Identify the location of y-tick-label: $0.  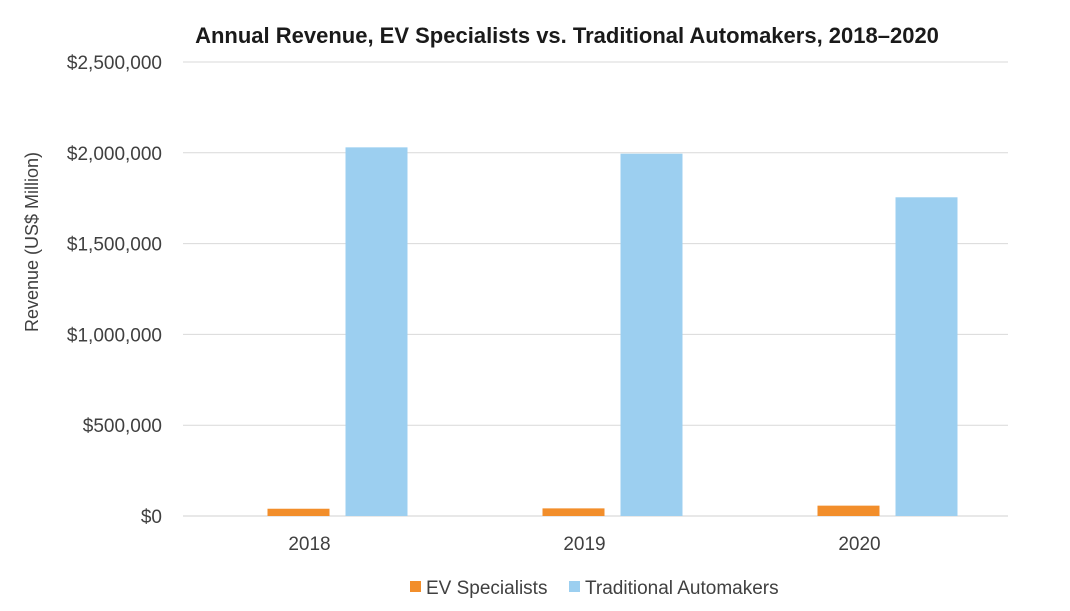
(151, 517).